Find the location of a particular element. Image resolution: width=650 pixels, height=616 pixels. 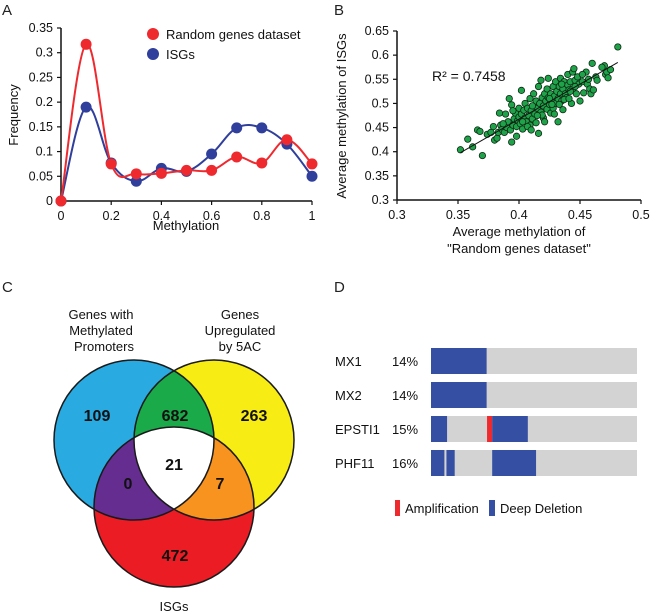

venn-label-methylated-line3: Promoters is located at coordinates (104, 346).